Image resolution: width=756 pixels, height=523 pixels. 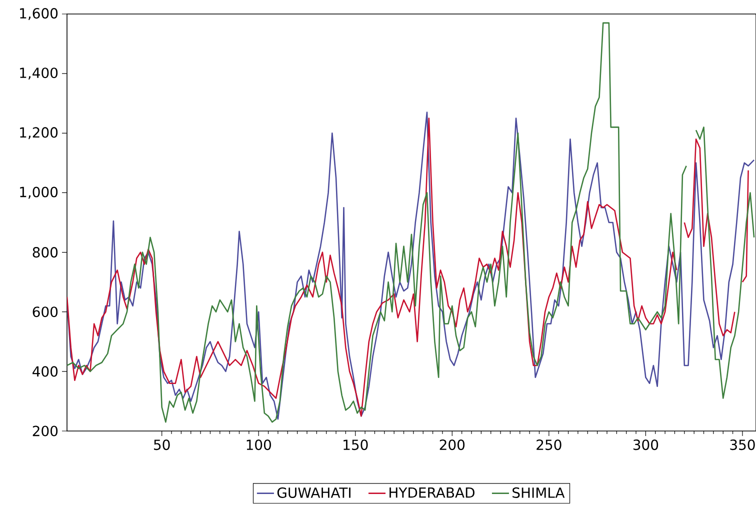 What do you see at coordinates (45, 252) in the screenshot?
I see `y-tick-label: 800` at bounding box center [45, 252].